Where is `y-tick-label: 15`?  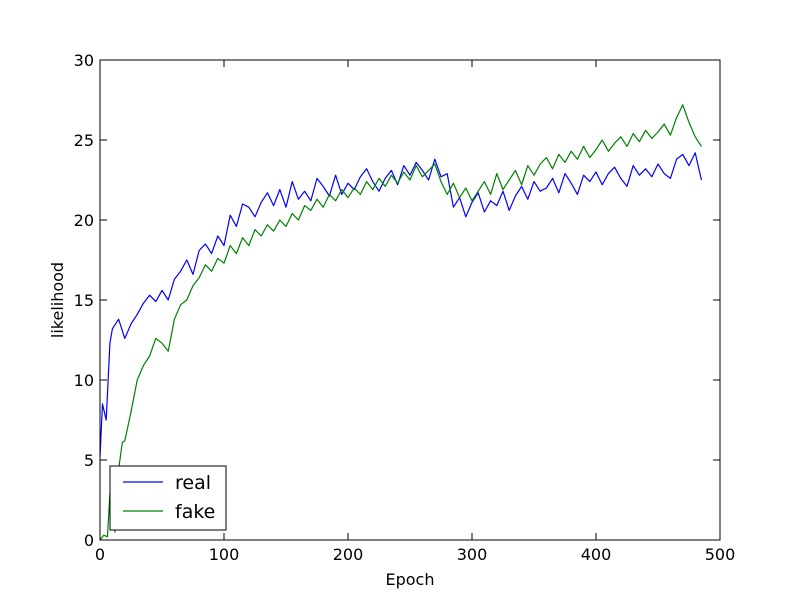 y-tick-label: 15 is located at coordinates (84, 300).